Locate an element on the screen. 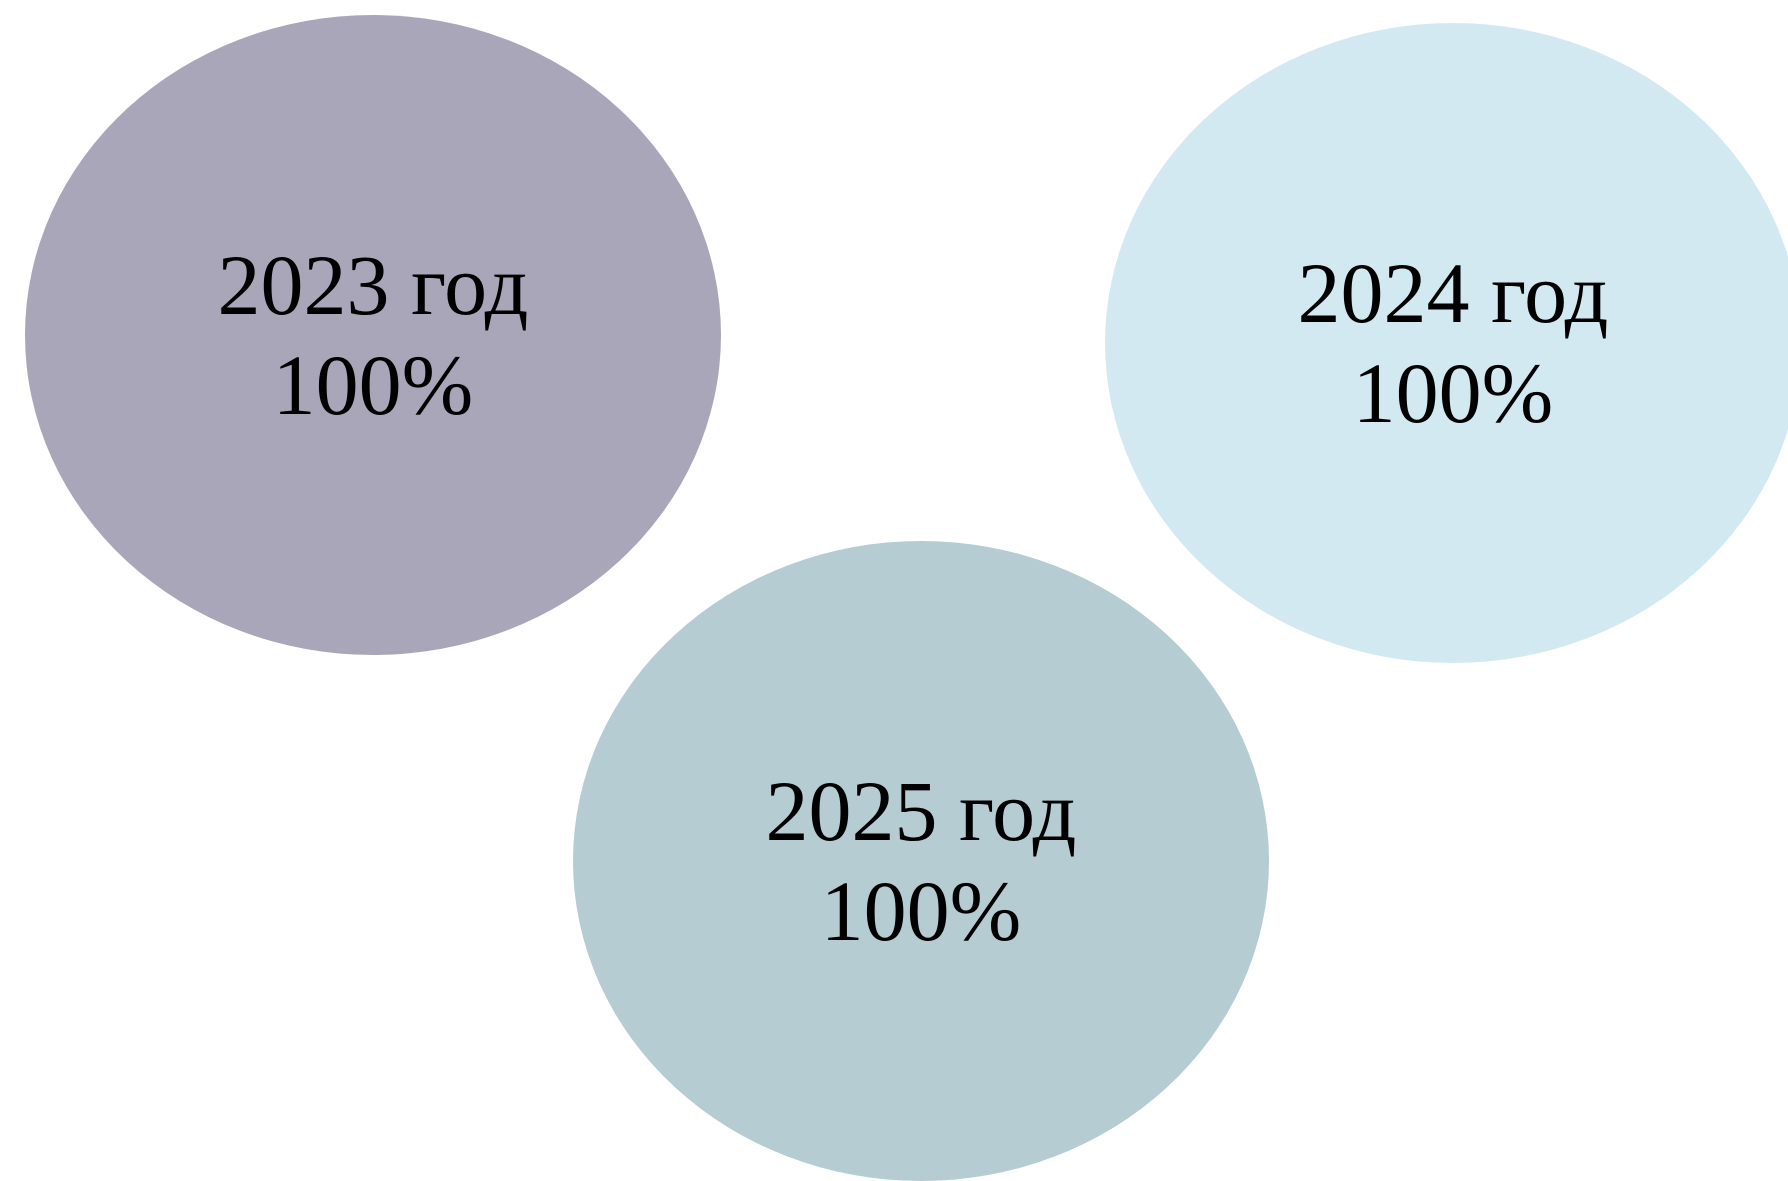 The height and width of the screenshot is (1181, 1788). ellipse-year-label: 2025 год is located at coordinates (921, 811).